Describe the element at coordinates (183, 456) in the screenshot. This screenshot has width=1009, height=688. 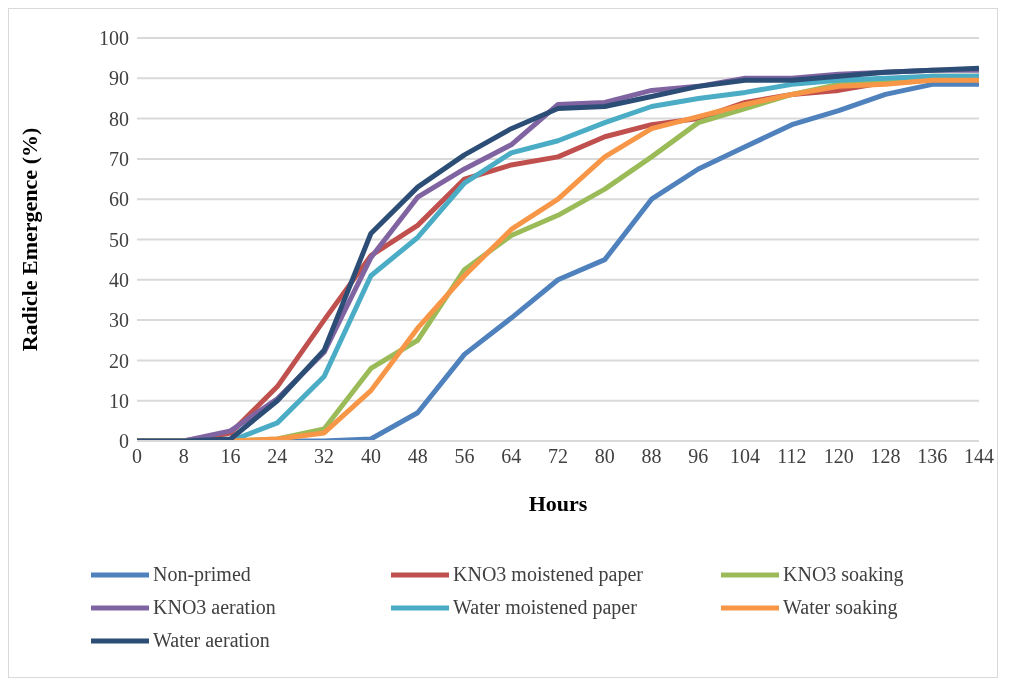
I see `x-tick-label: 8` at that location.